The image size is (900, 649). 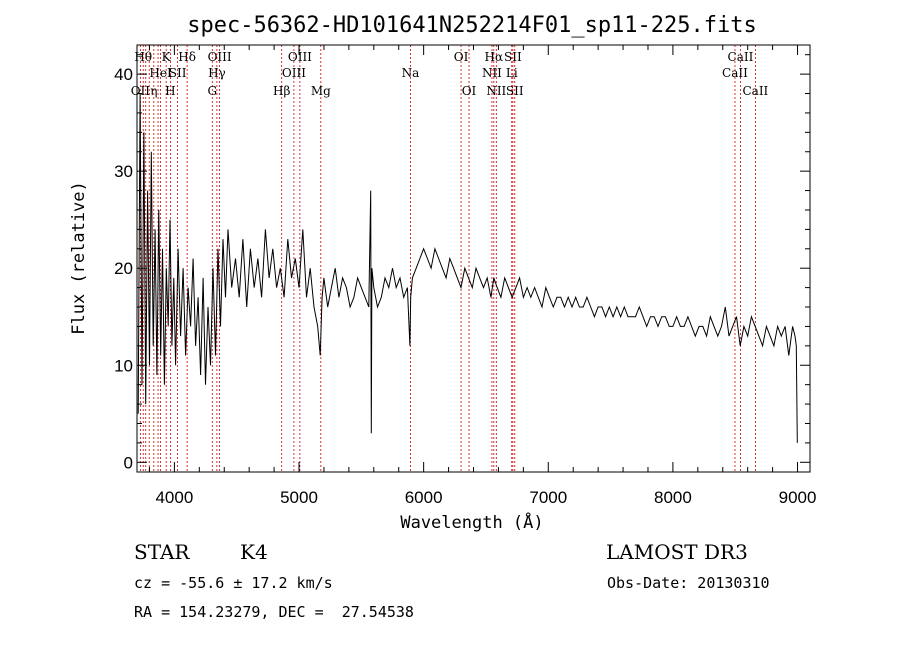 What do you see at coordinates (274, 612) in the screenshot?
I see `coordinates: RA = 154.23279, DEC = 27.54538` at bounding box center [274, 612].